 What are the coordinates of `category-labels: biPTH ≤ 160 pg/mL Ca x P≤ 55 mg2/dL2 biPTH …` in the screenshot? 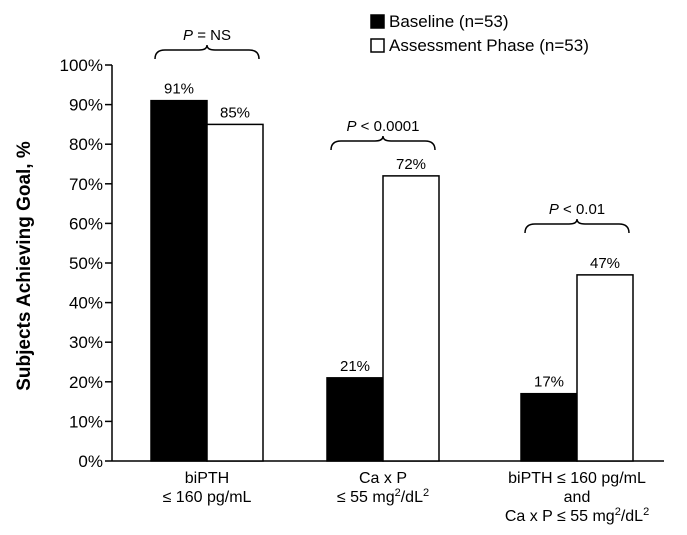 It's located at (406, 497).